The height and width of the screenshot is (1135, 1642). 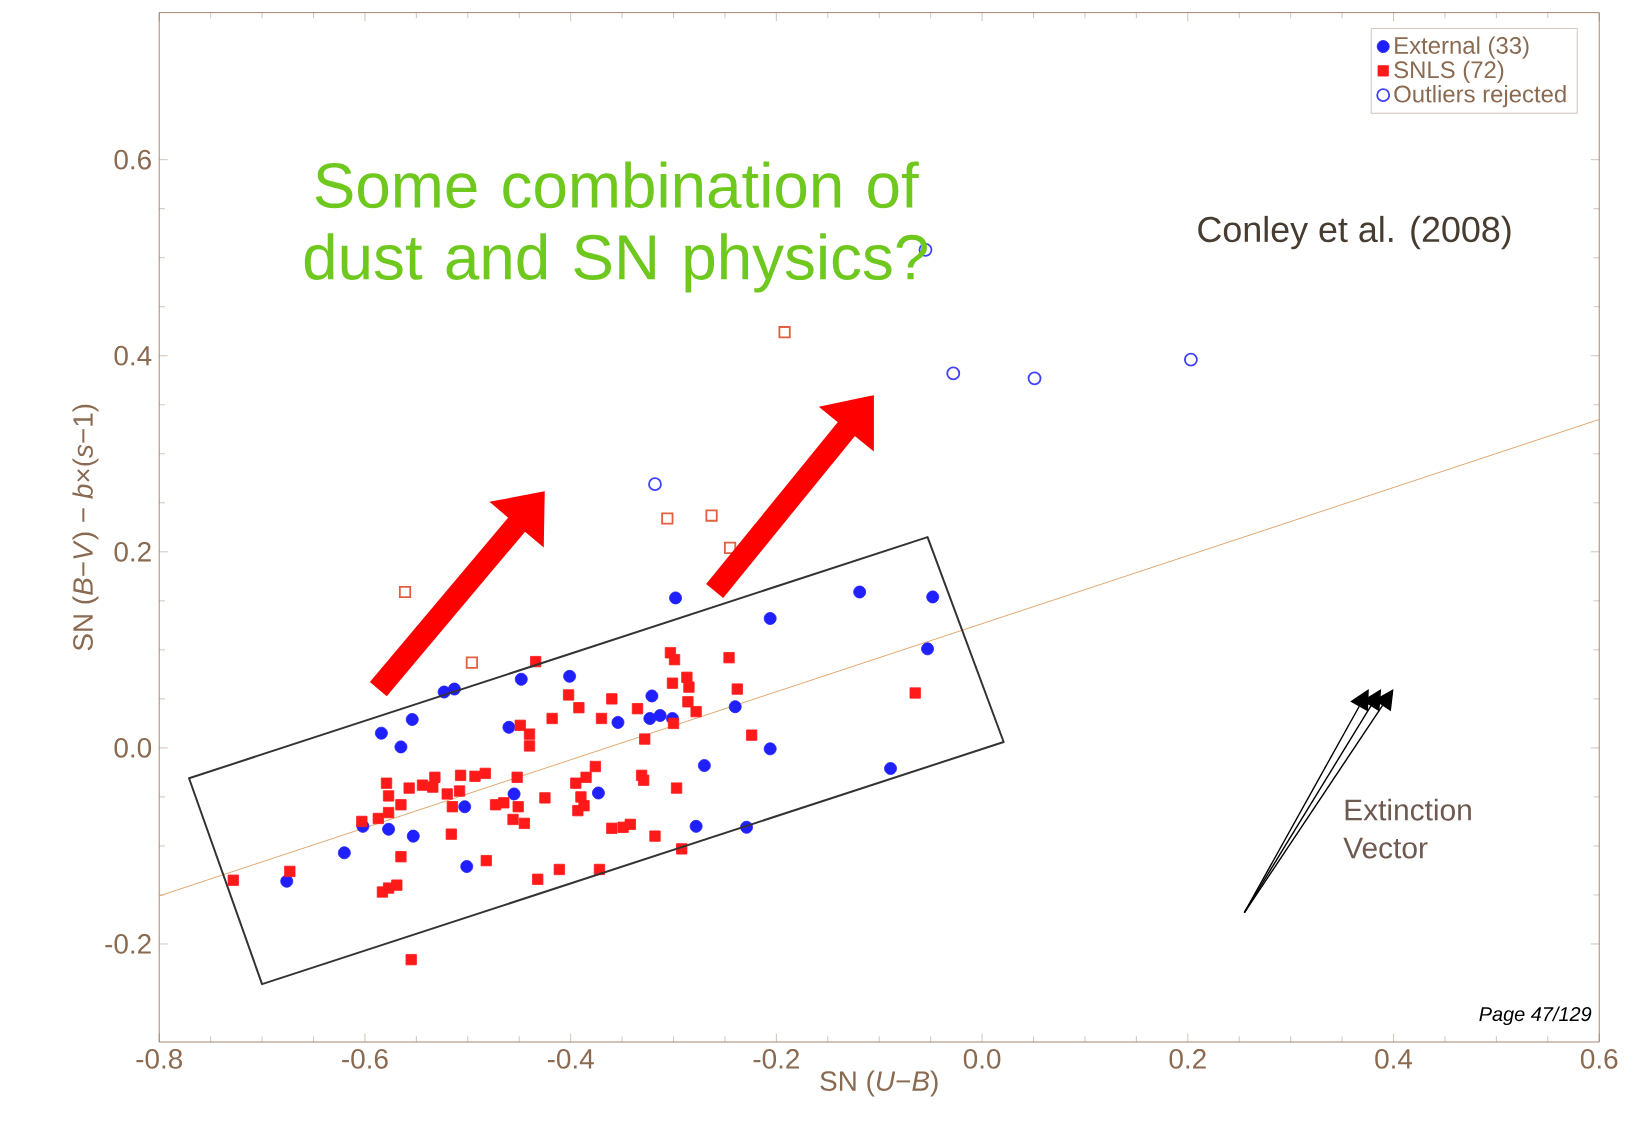 What do you see at coordinates (570, 1059) in the screenshot?
I see `x-tick-label: -0.4` at bounding box center [570, 1059].